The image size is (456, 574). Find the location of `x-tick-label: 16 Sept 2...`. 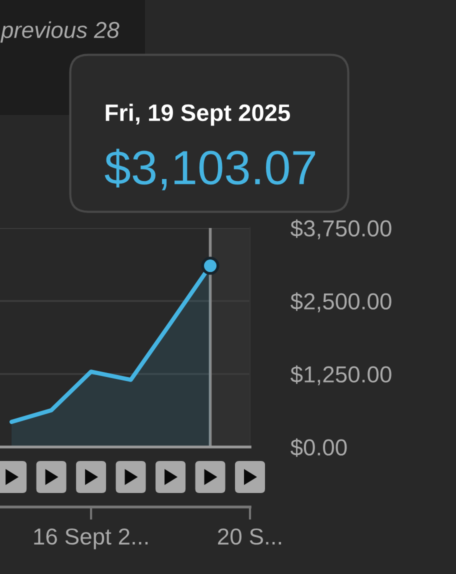

x-tick-label: 16 Sept 2... is located at coordinates (91, 539).